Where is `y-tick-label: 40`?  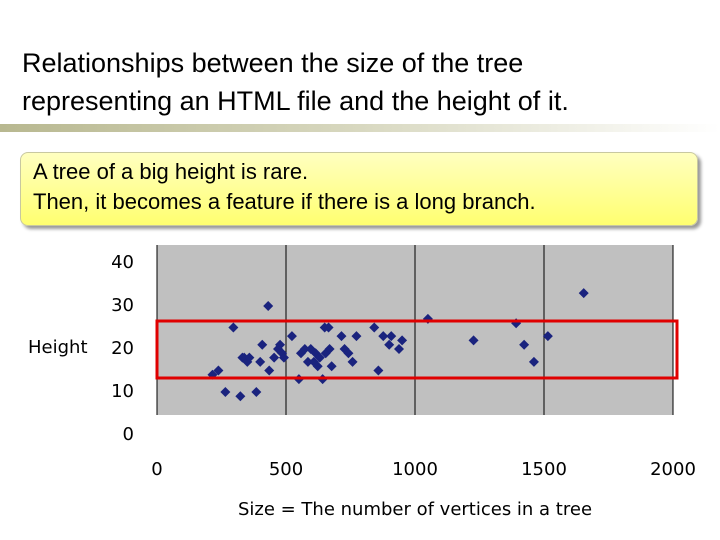
y-tick-label: 40 is located at coordinates (122, 262).